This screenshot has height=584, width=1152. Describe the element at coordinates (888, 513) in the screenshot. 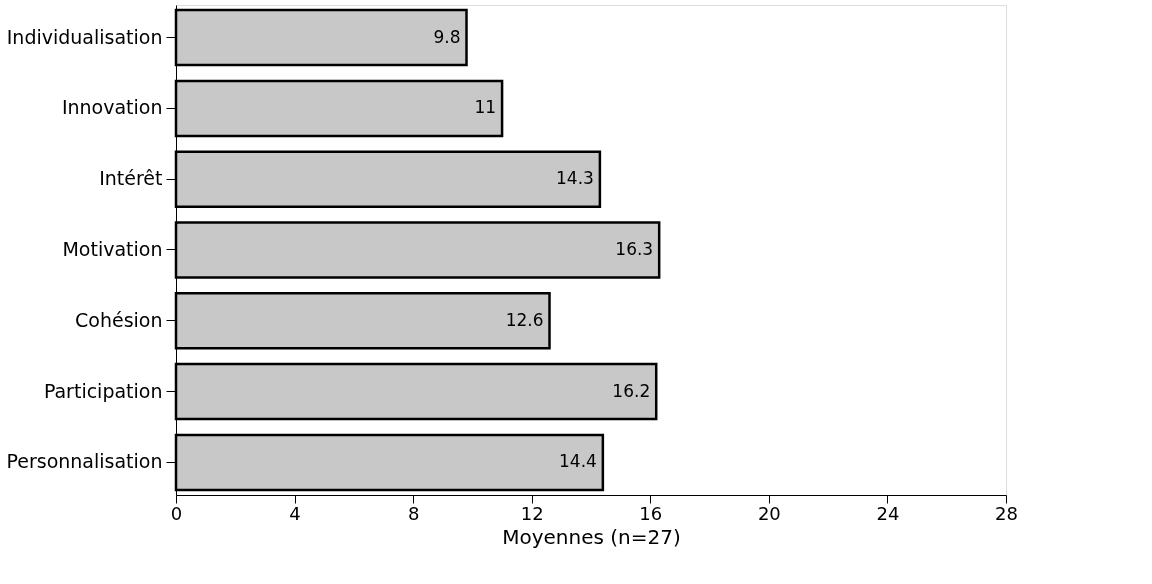

I see `x-tick-label: 24` at that location.